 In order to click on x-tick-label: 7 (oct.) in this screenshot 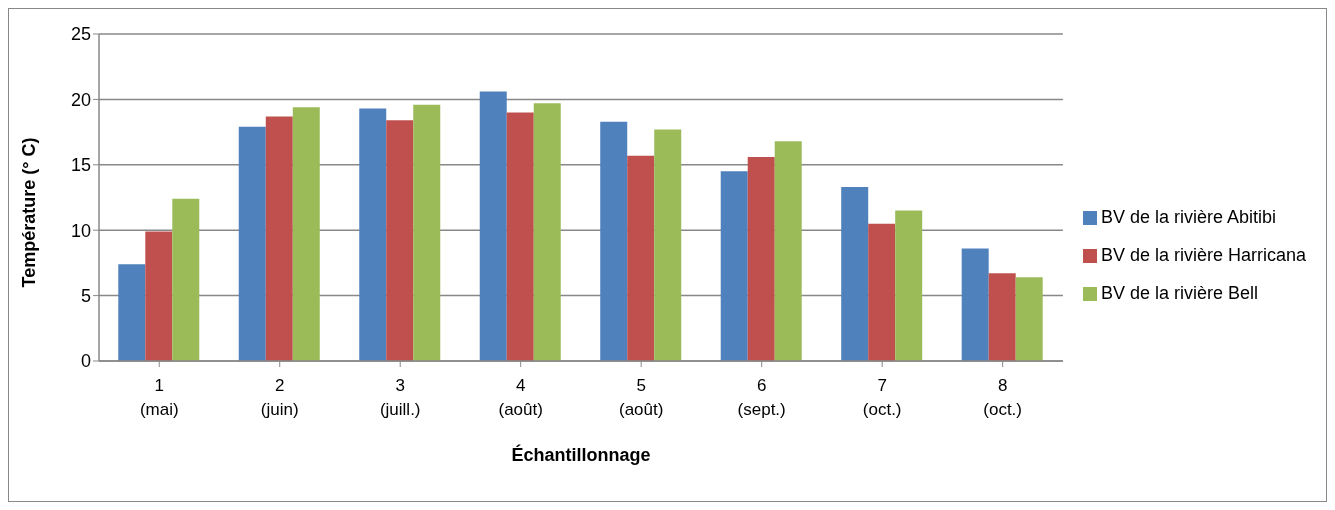, I will do `click(882, 397)`.